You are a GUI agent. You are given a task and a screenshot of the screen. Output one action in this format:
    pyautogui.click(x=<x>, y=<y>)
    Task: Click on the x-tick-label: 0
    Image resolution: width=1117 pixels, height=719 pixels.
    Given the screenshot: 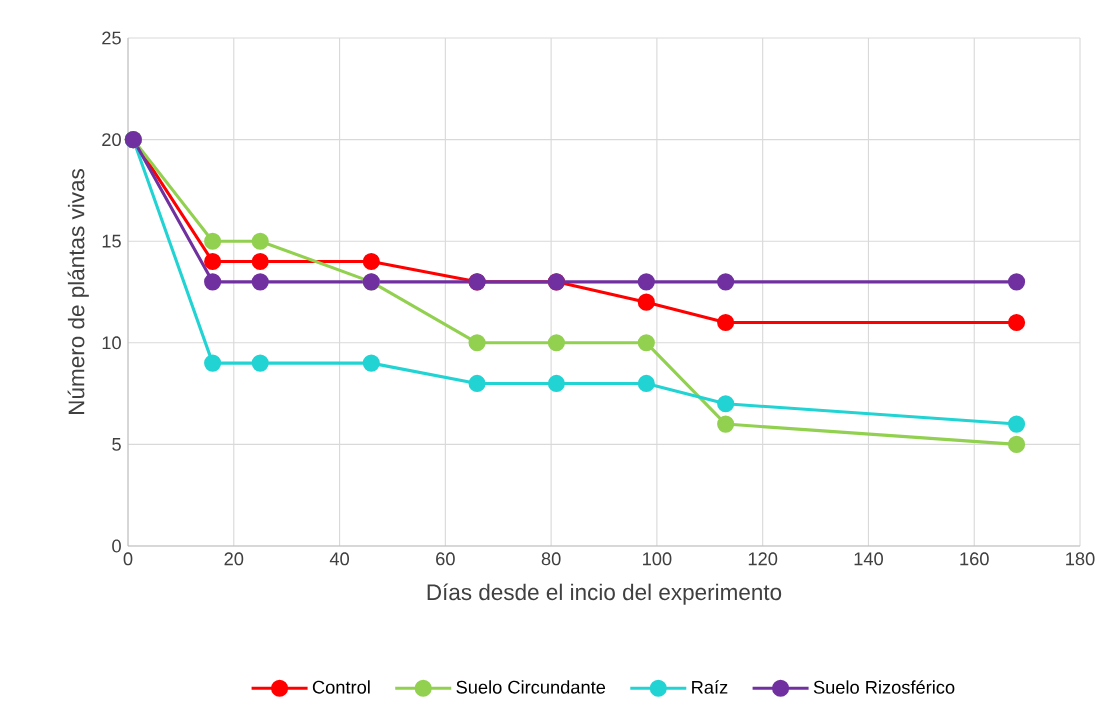 What is the action you would take?
    pyautogui.click(x=128, y=559)
    